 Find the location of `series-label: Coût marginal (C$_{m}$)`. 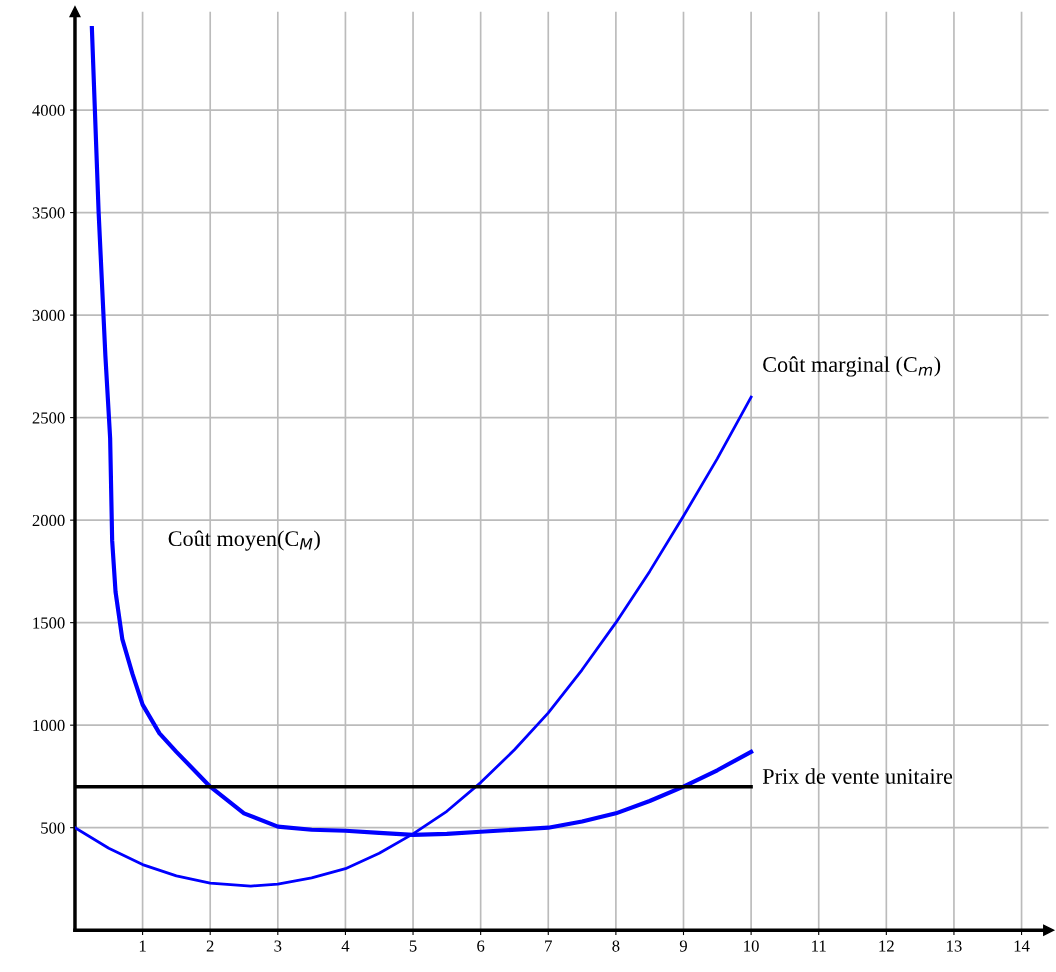

series-label: Coût marginal (C$_{m}$) is located at coordinates (852, 366).